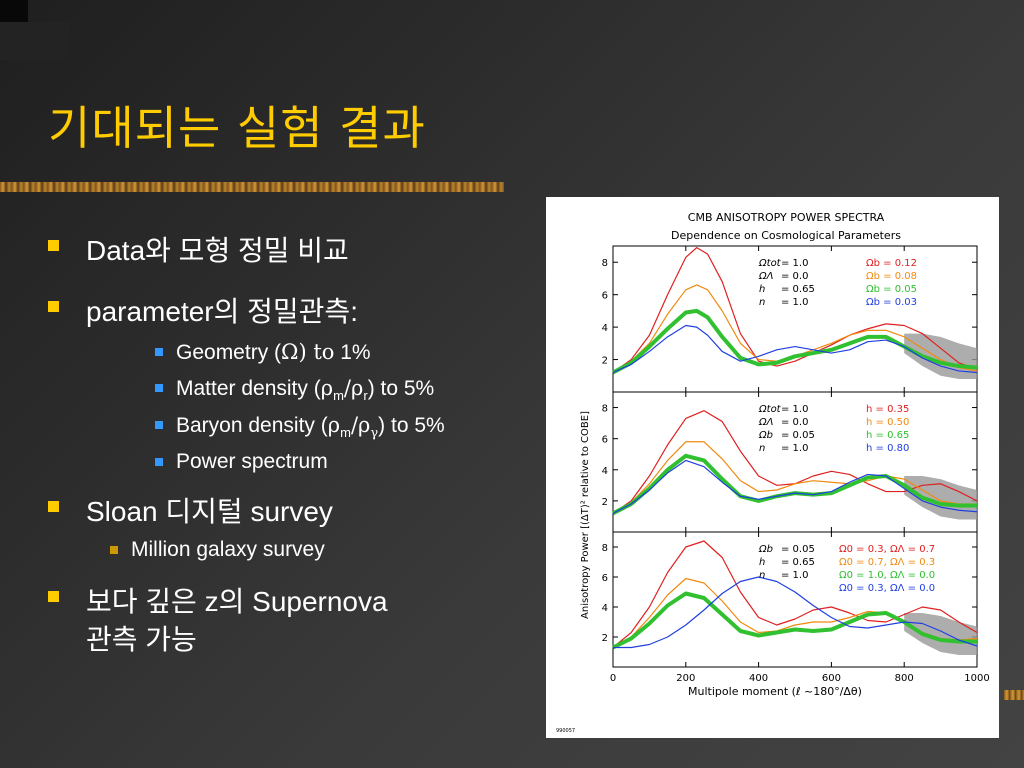  I want to click on geometry-label: Geometry (, so click(229, 352).